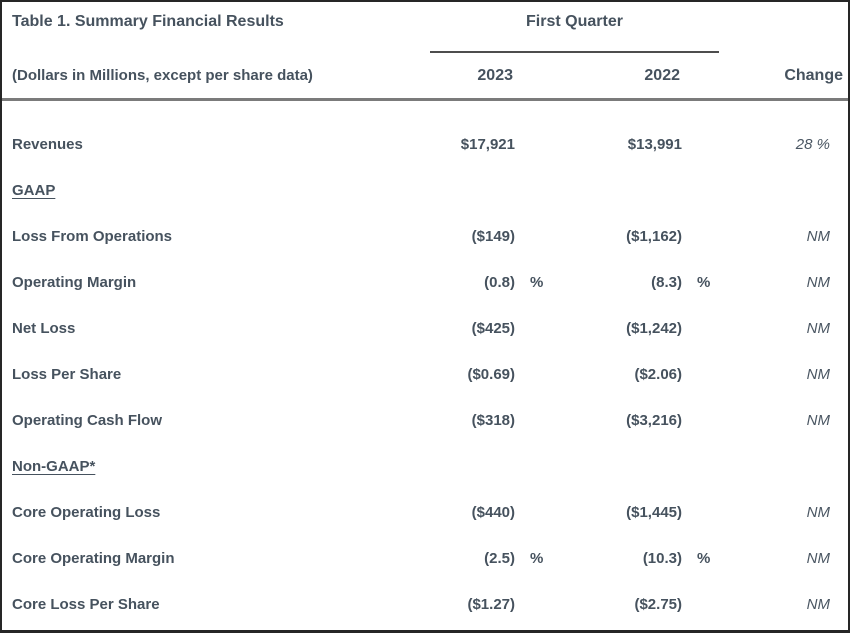  What do you see at coordinates (493, 420) in the screenshot?
I see `value-2023: ($318)` at bounding box center [493, 420].